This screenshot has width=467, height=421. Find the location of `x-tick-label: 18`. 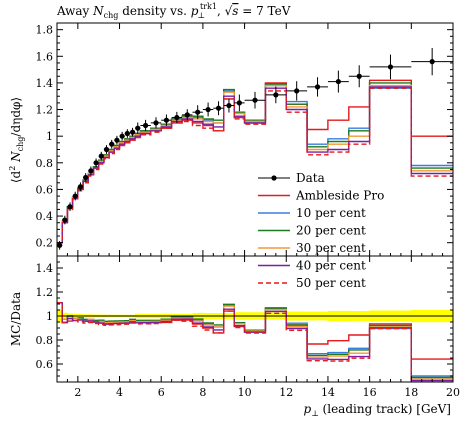

x-tick-label: 18 is located at coordinates (411, 392).